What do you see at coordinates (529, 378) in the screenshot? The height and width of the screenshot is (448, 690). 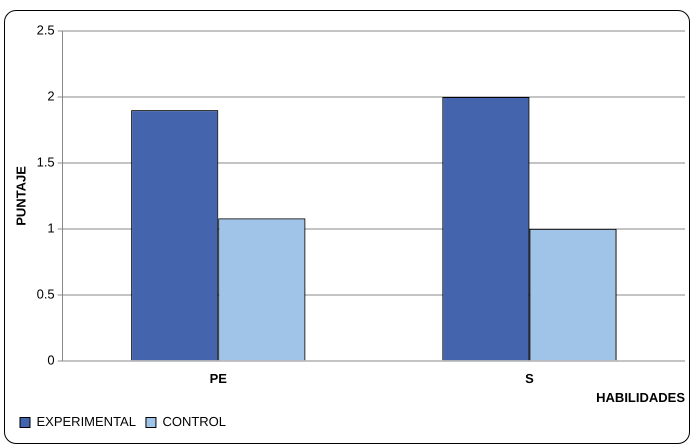 I see `x-tick-label: S` at bounding box center [529, 378].